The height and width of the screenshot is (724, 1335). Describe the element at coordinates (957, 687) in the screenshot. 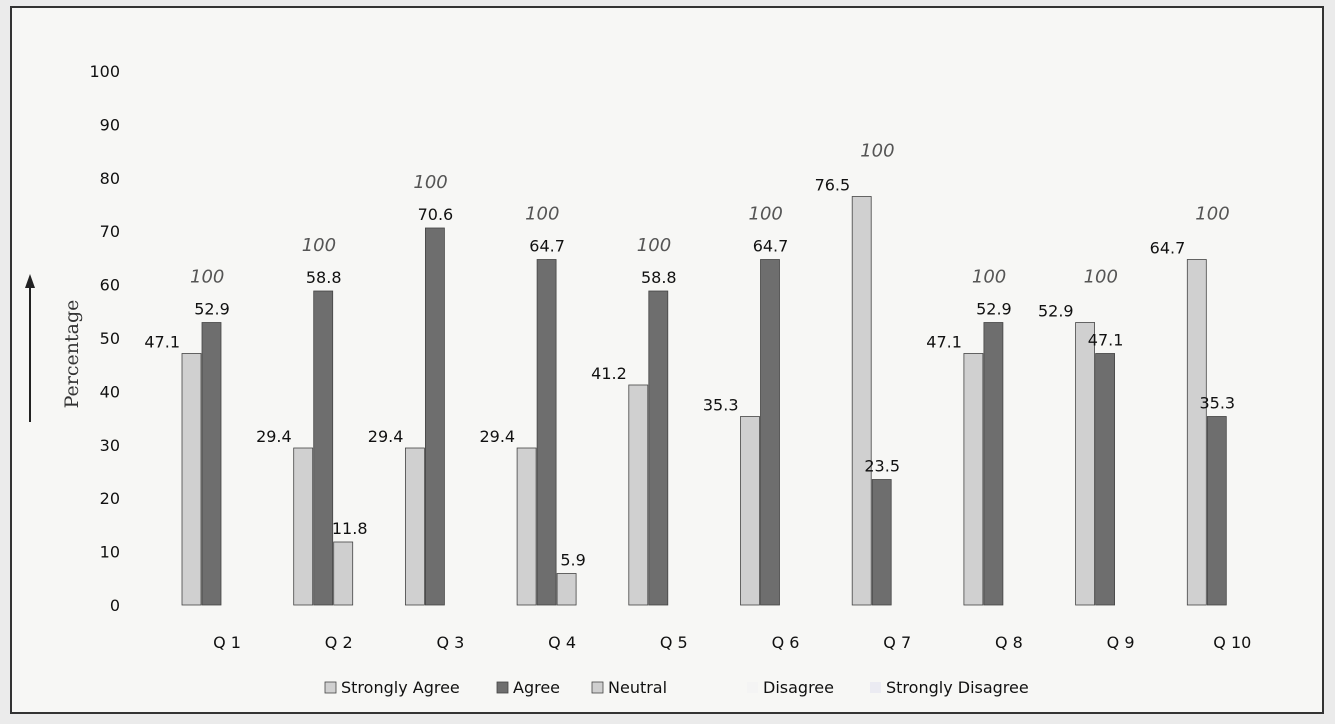

I see `legend-label: Strongly Disagree` at that location.